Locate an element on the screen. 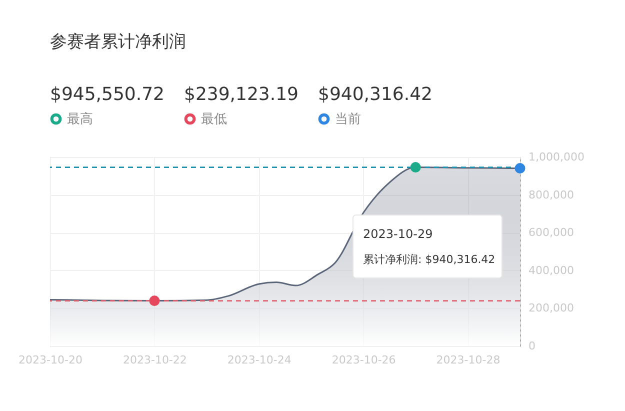 This screenshot has width=625, height=411. legend-label: 当前 is located at coordinates (348, 119).